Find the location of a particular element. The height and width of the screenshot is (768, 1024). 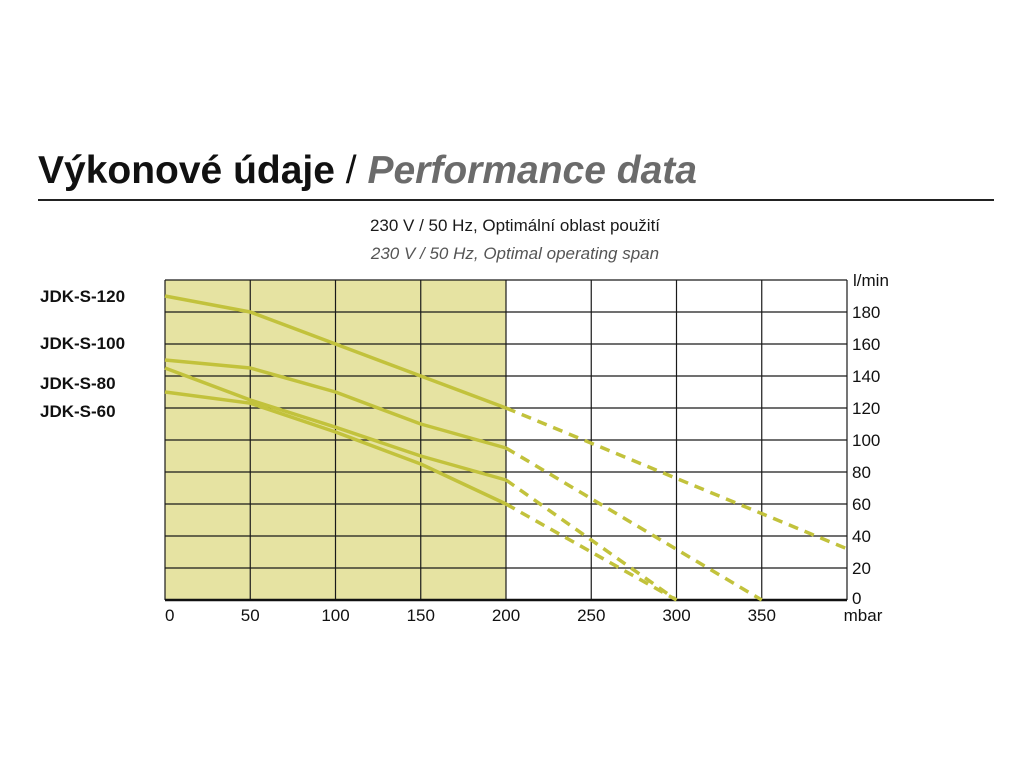

page-title: Výkonové údaje / Performance data is located at coordinates (367, 171).